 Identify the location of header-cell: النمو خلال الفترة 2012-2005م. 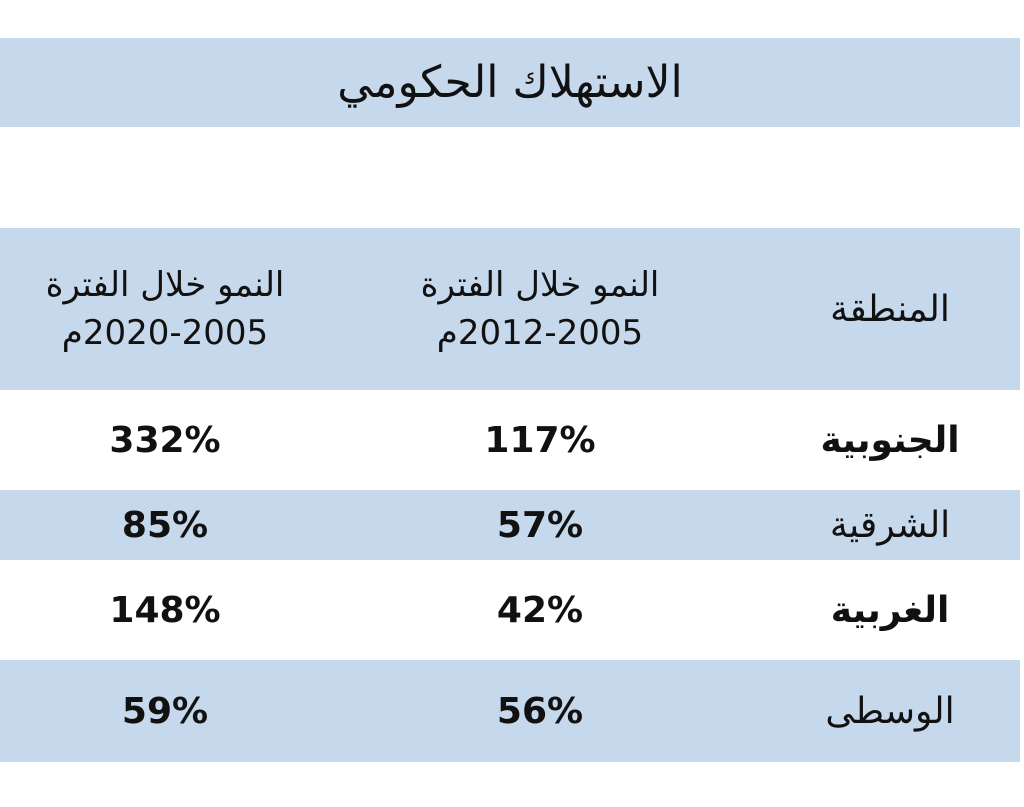
(540, 309).